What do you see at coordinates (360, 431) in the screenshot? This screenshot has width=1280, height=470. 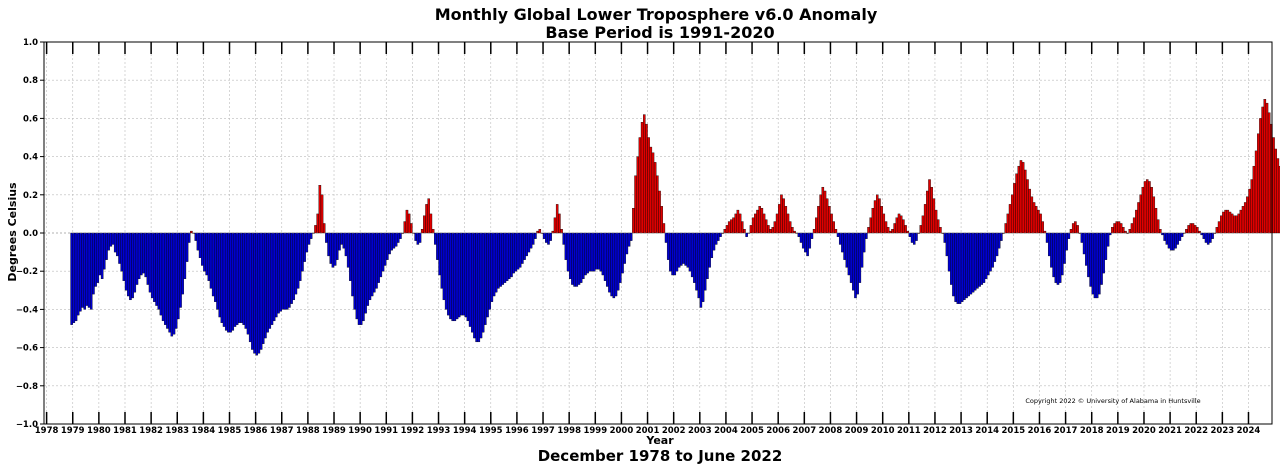 I see `x-tick-label: 1990` at bounding box center [360, 431].